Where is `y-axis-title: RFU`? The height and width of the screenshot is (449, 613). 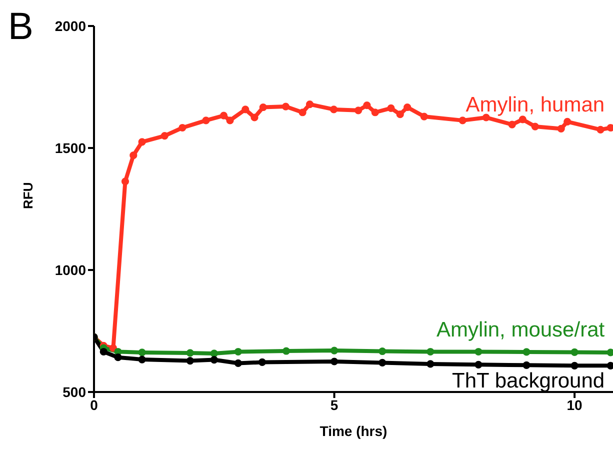 y-axis-title: RFU is located at coordinates (28, 195).